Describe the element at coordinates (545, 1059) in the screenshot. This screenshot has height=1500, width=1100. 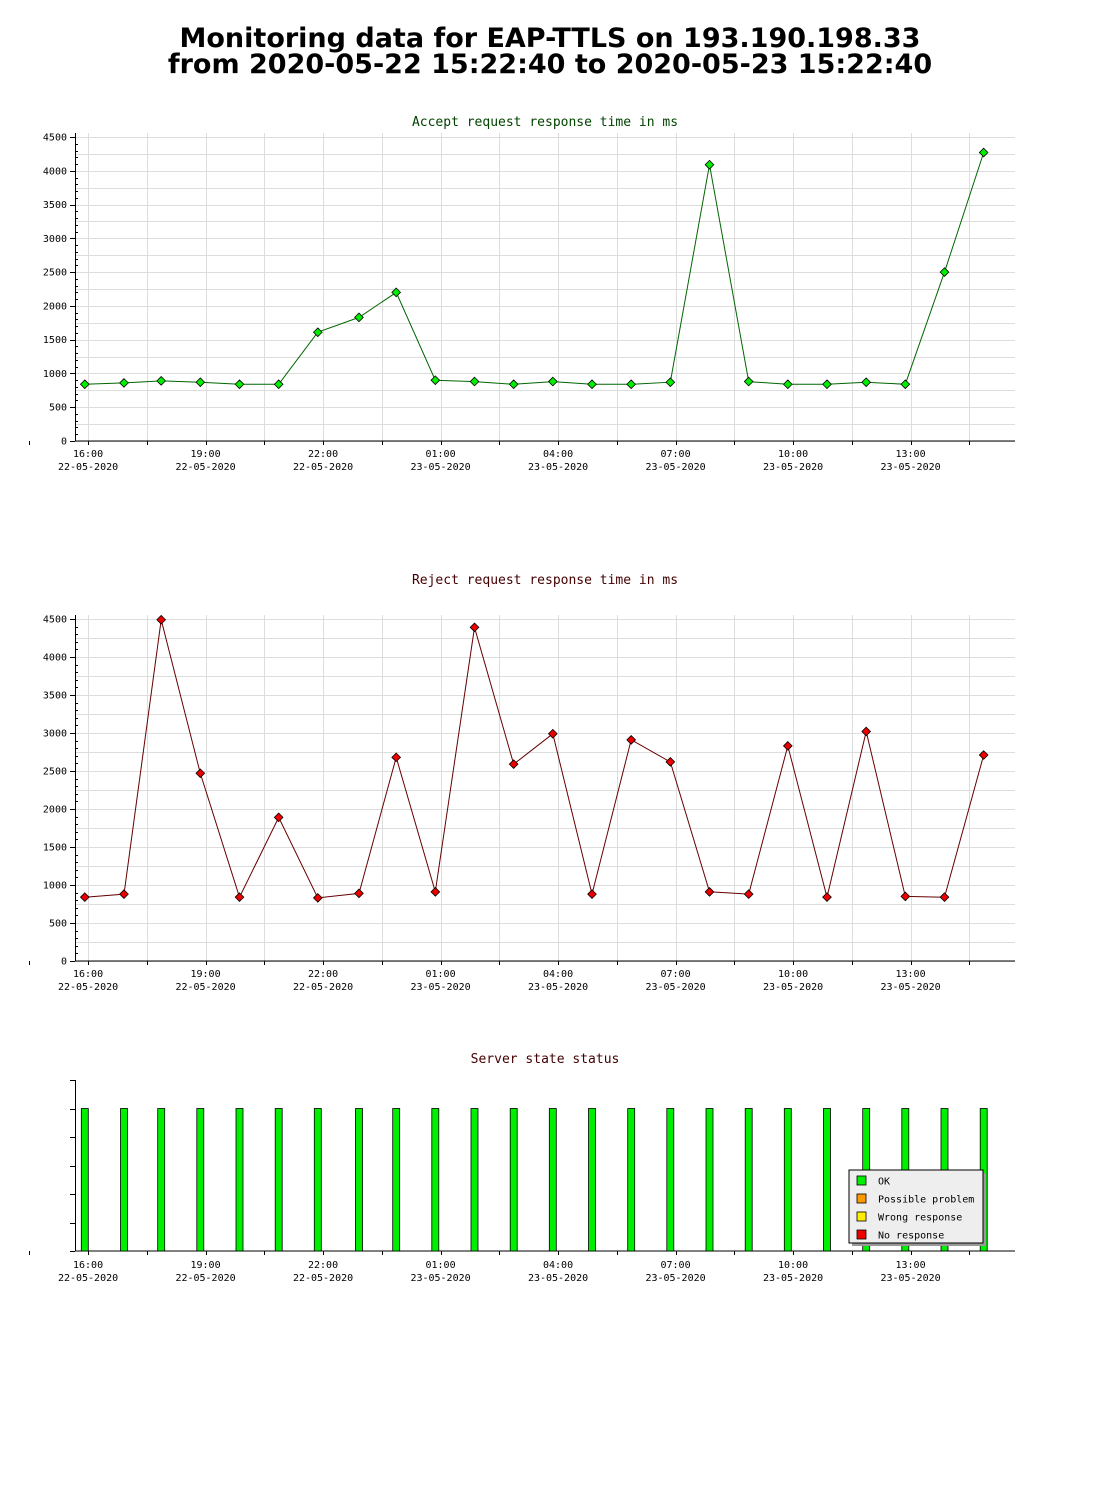
I see `chart-title: Server state status` at that location.